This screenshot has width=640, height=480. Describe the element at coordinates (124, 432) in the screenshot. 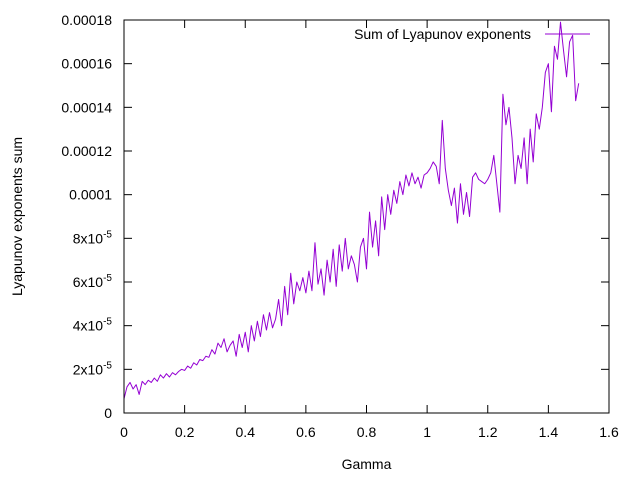

I see `x-tick-label: 0` at that location.